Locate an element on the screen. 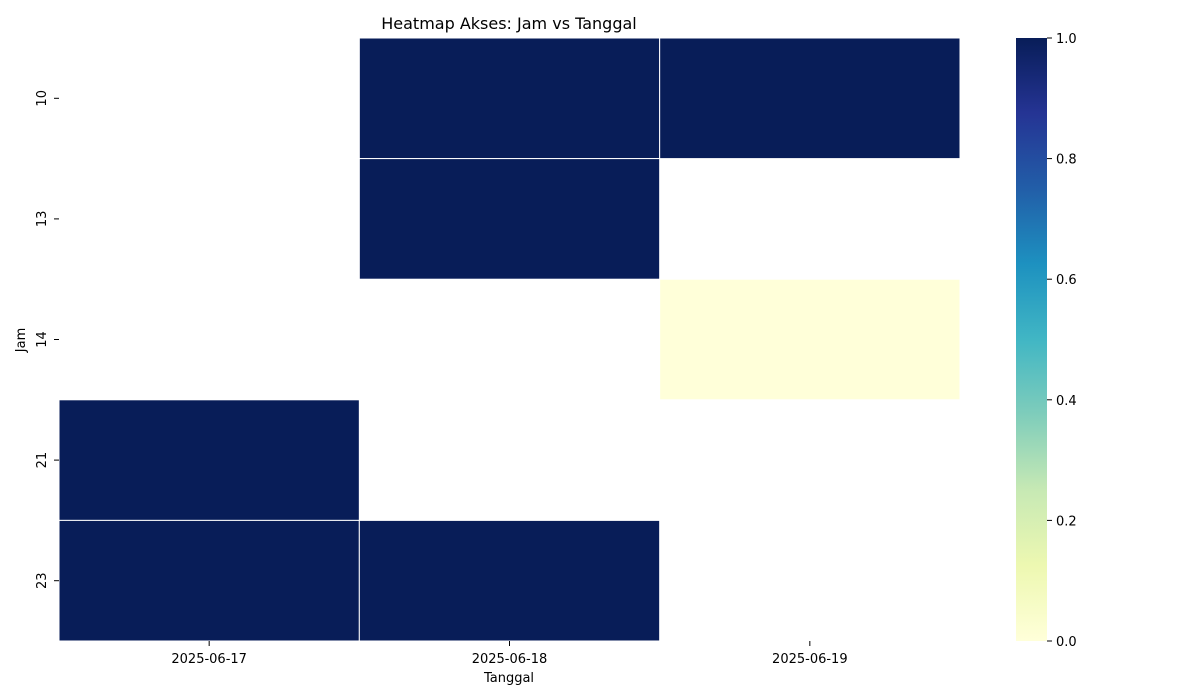 The image size is (1200, 700). y-tick-label: 14 is located at coordinates (42, 339).